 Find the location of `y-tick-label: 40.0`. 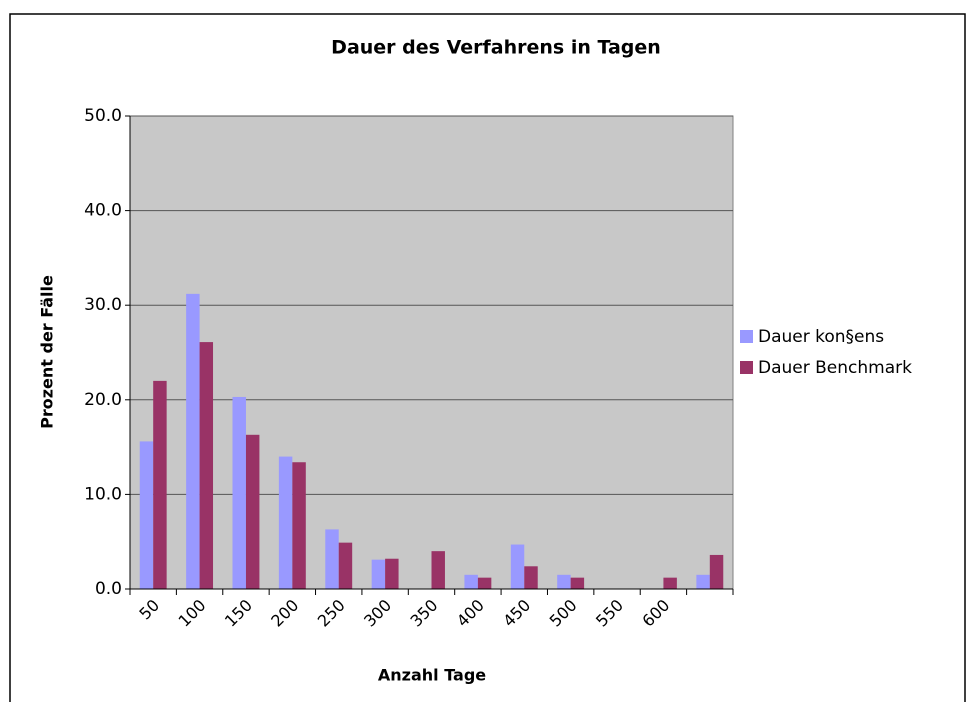

y-tick-label: 40.0 is located at coordinates (103, 211).